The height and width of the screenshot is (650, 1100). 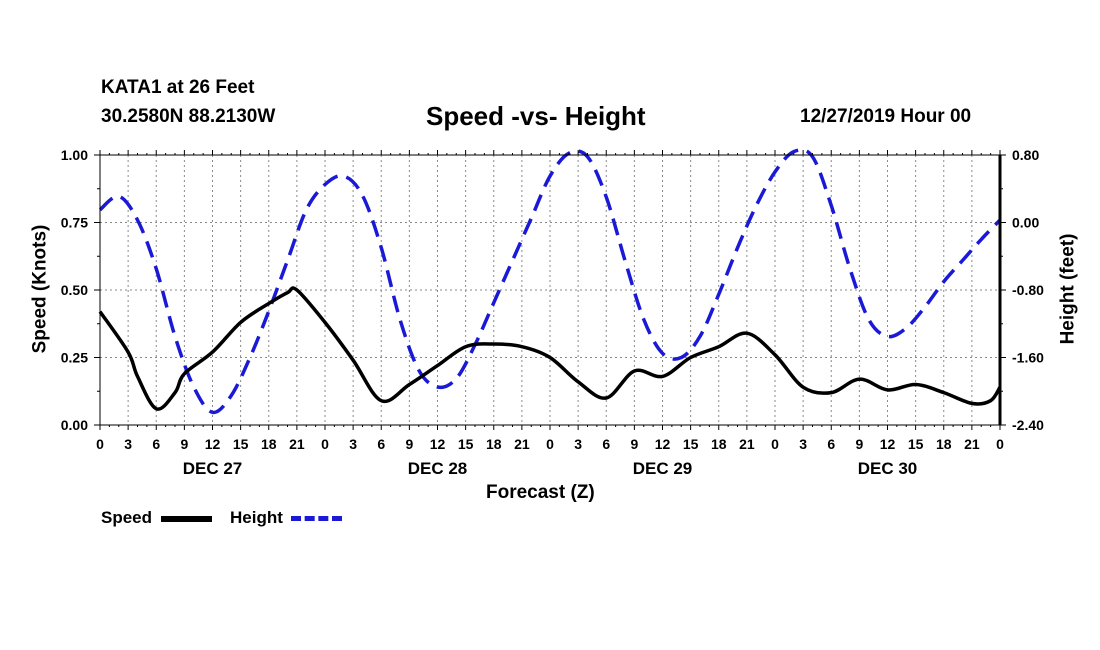 What do you see at coordinates (188, 116) in the screenshot?
I see `coordinates-label: 30.2580N 88.2130W` at bounding box center [188, 116].